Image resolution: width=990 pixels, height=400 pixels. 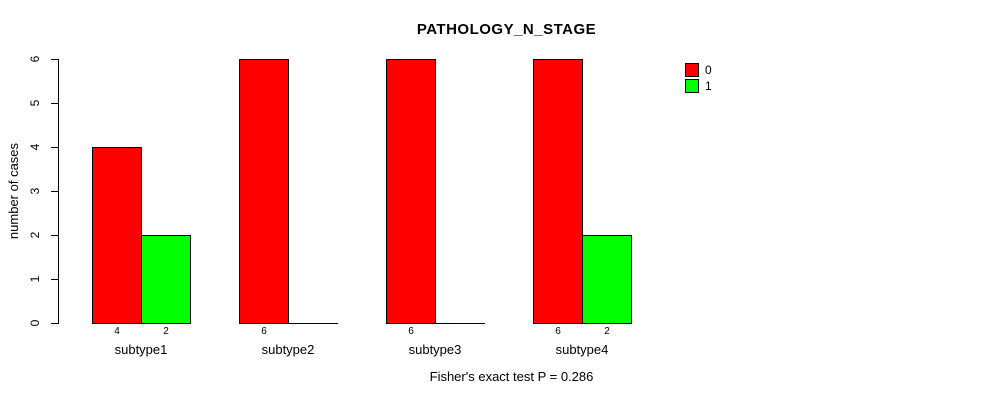 I want to click on legend-item: 1, so click(x=698, y=86).